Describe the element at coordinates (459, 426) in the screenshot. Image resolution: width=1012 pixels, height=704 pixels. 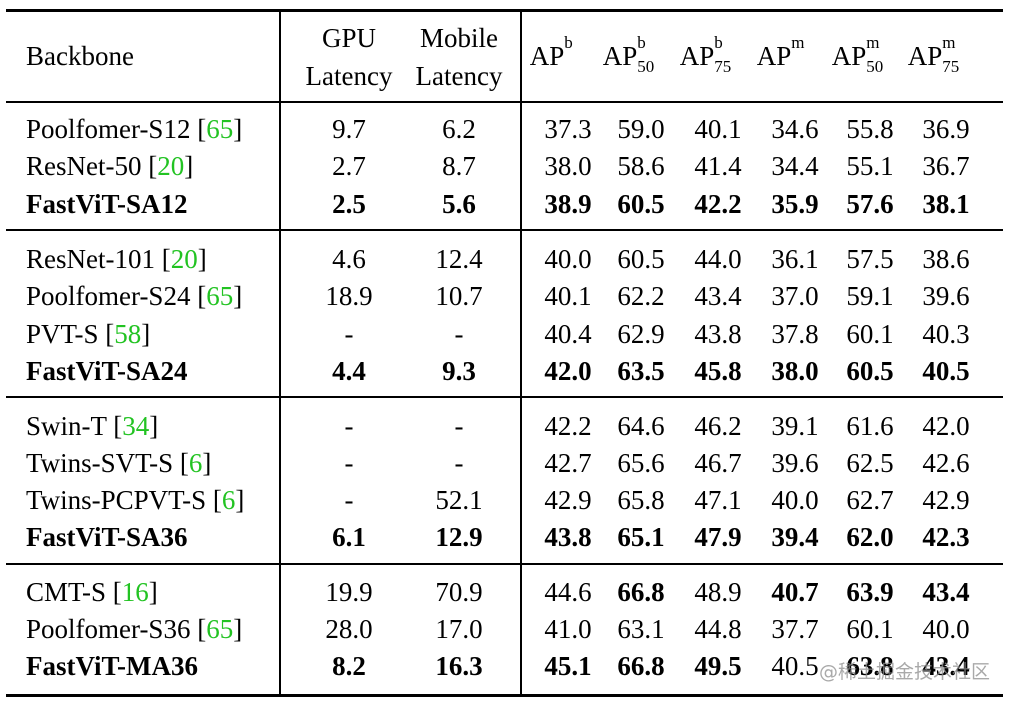
I see `mobile-latency-cell: -` at that location.